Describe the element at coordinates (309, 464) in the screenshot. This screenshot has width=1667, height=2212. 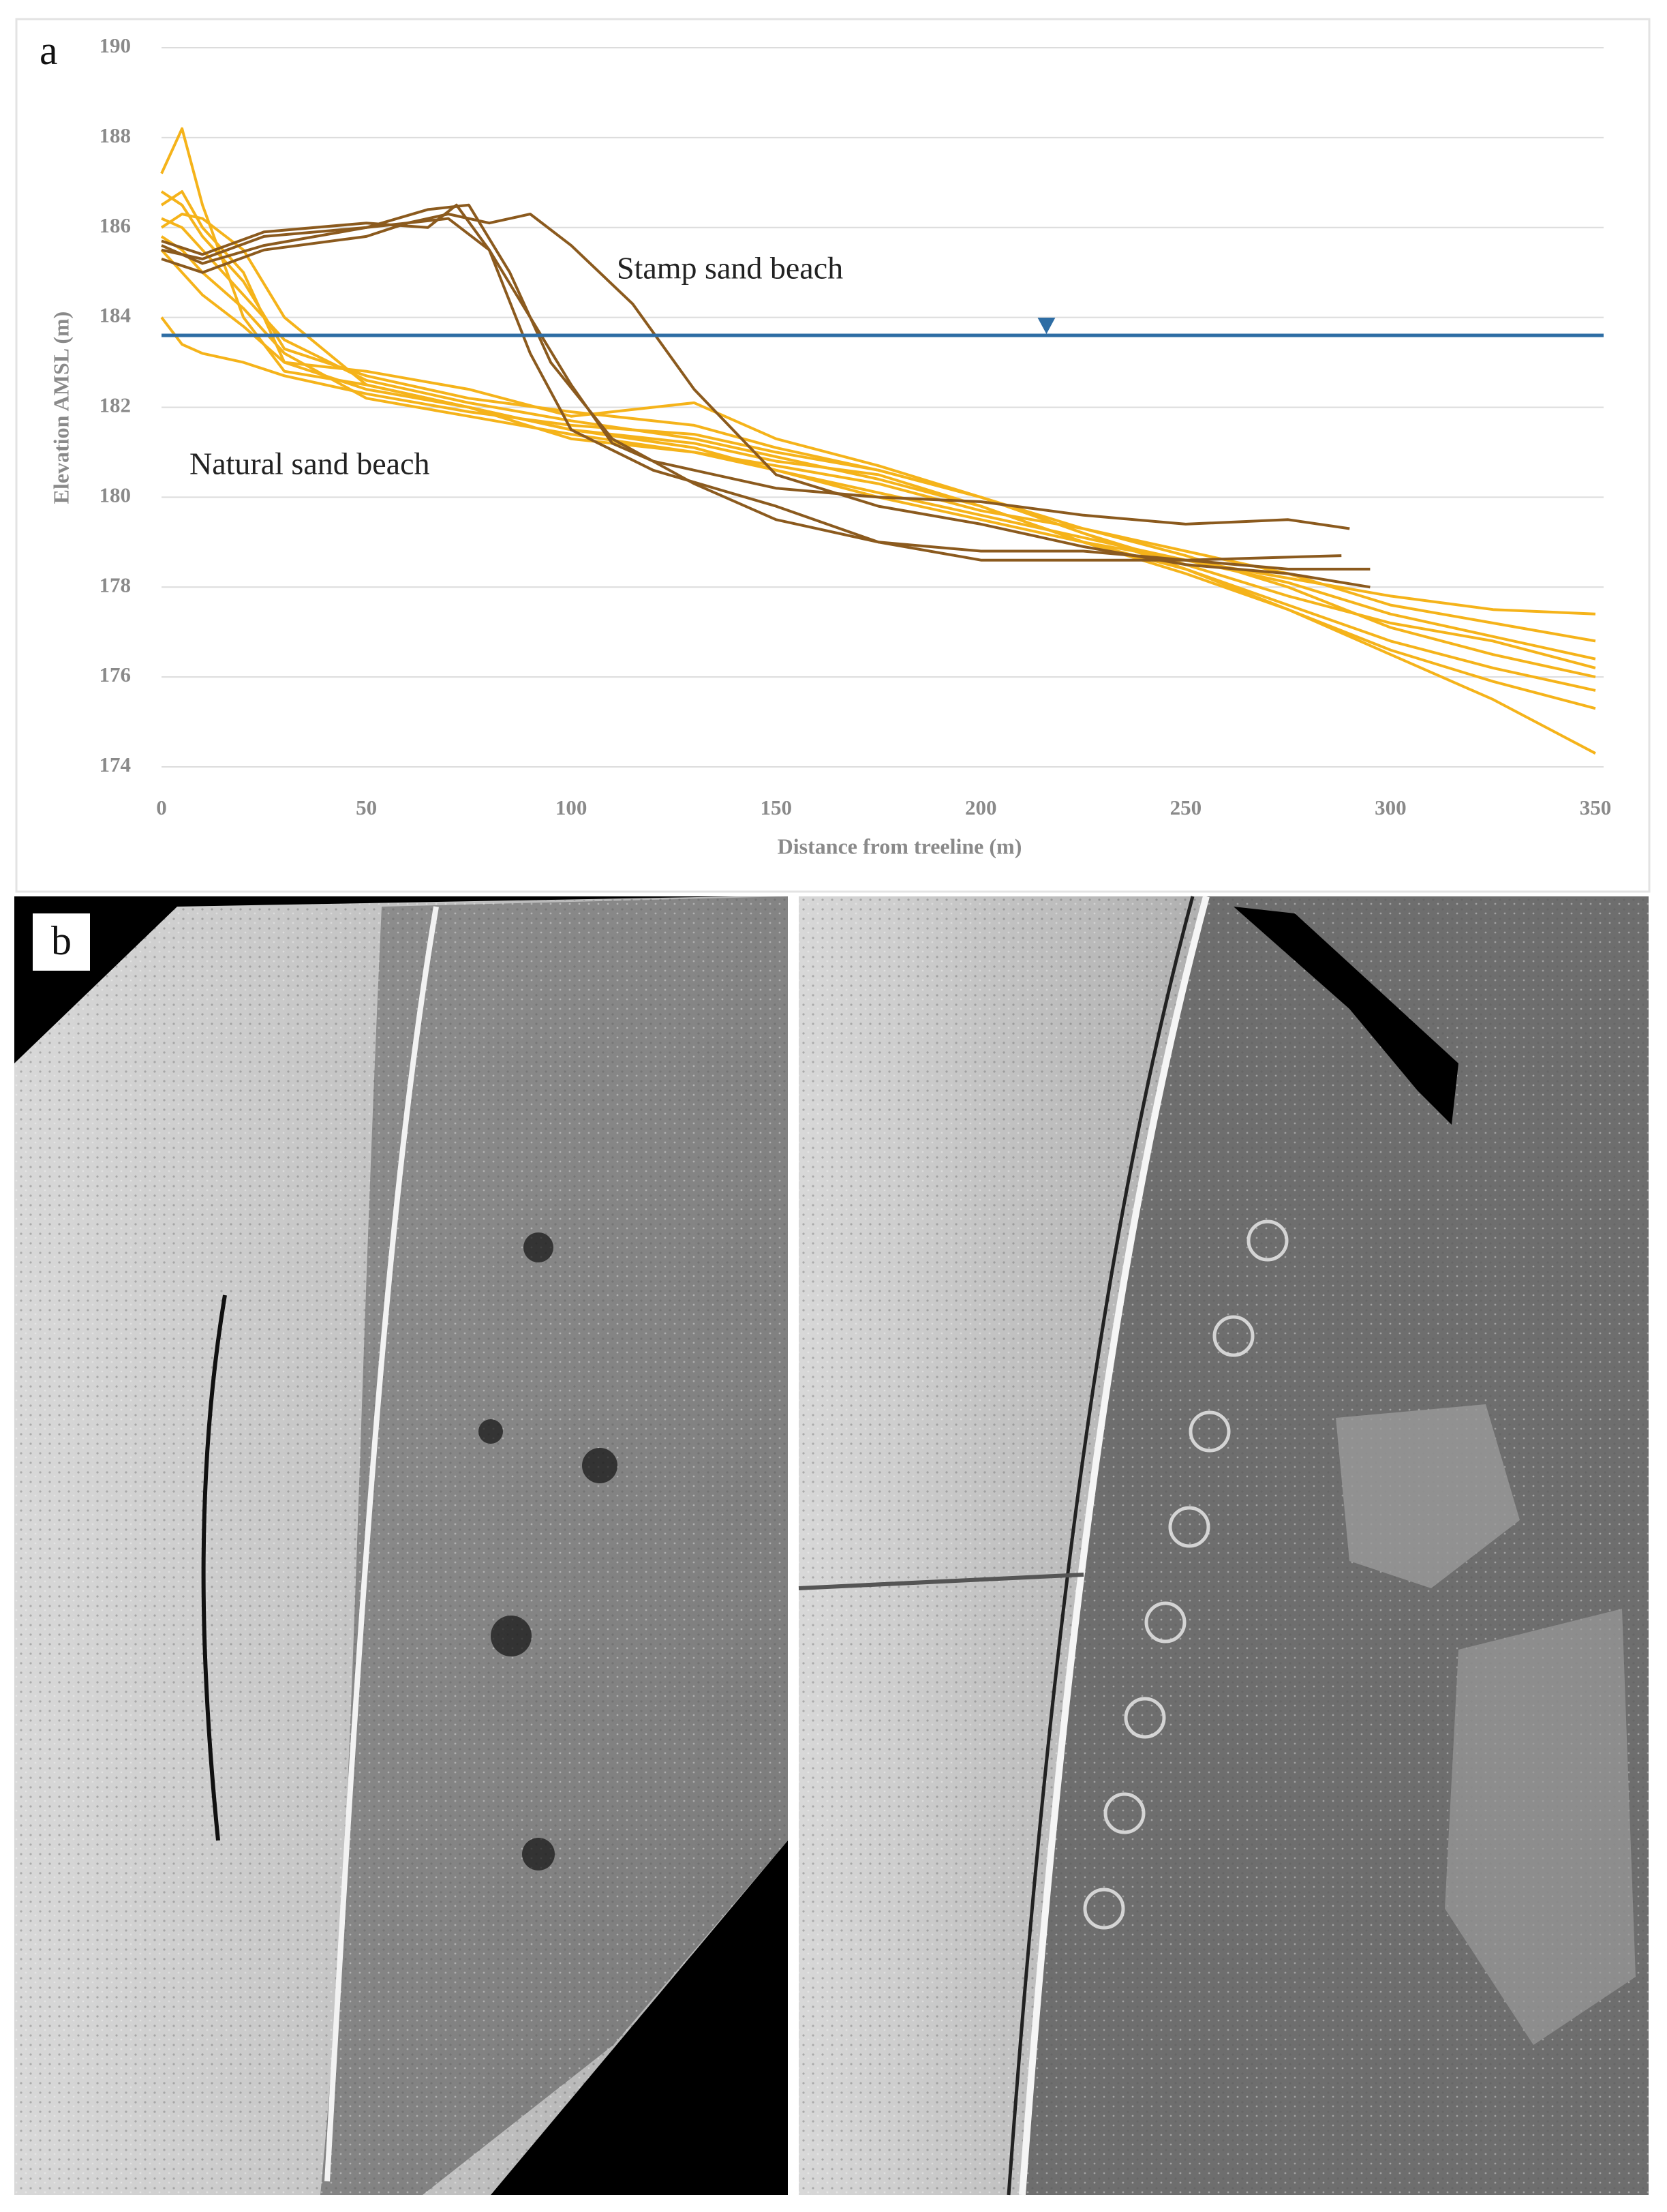
I see `annotation: Natural sand beach` at that location.